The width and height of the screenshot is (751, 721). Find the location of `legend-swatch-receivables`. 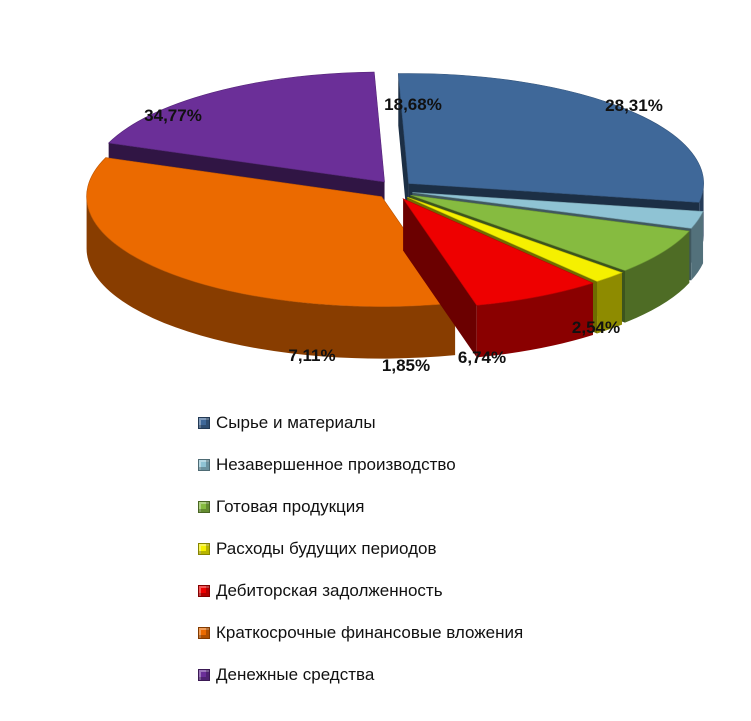

legend-swatch-receivables is located at coordinates (204, 591).